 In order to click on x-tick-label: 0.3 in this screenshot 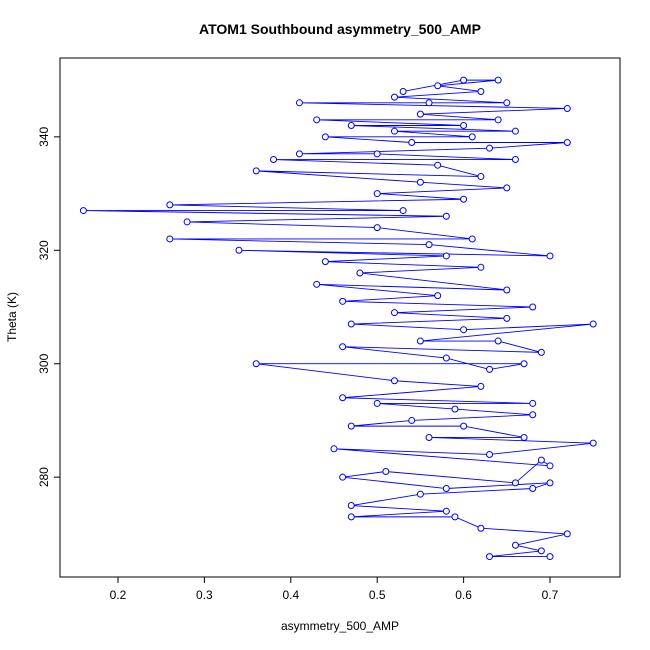, I will do `click(204, 595)`.